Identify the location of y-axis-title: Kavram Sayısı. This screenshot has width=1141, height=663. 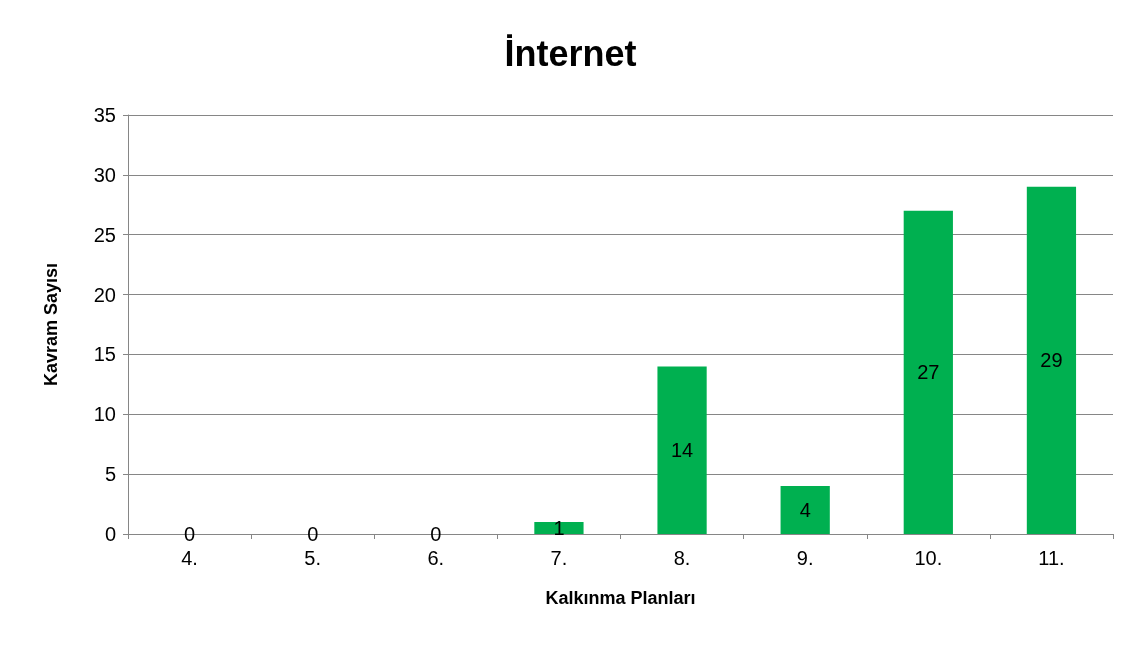
(51, 324).